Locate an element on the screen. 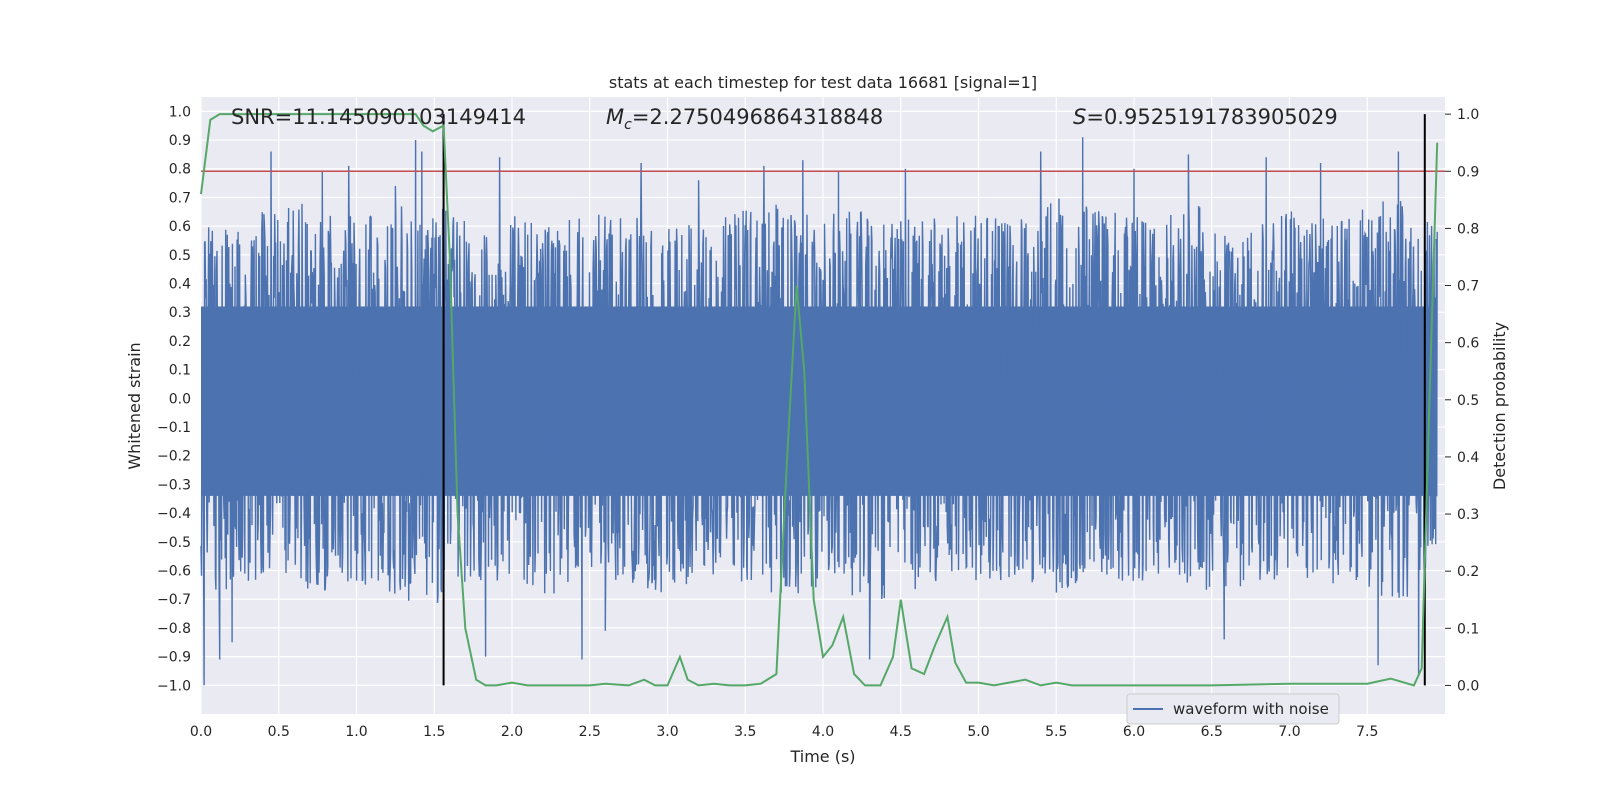 The width and height of the screenshot is (1600, 800). y-tick-label: −0.7 is located at coordinates (174, 600).